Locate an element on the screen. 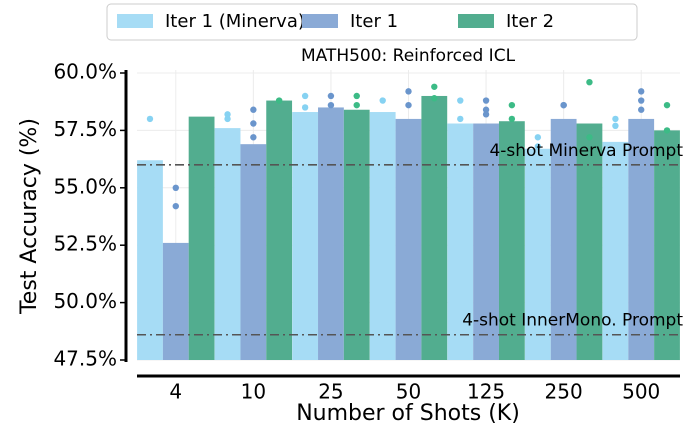 The image size is (686, 432). legend-label: Iter 1 is located at coordinates (374, 21).